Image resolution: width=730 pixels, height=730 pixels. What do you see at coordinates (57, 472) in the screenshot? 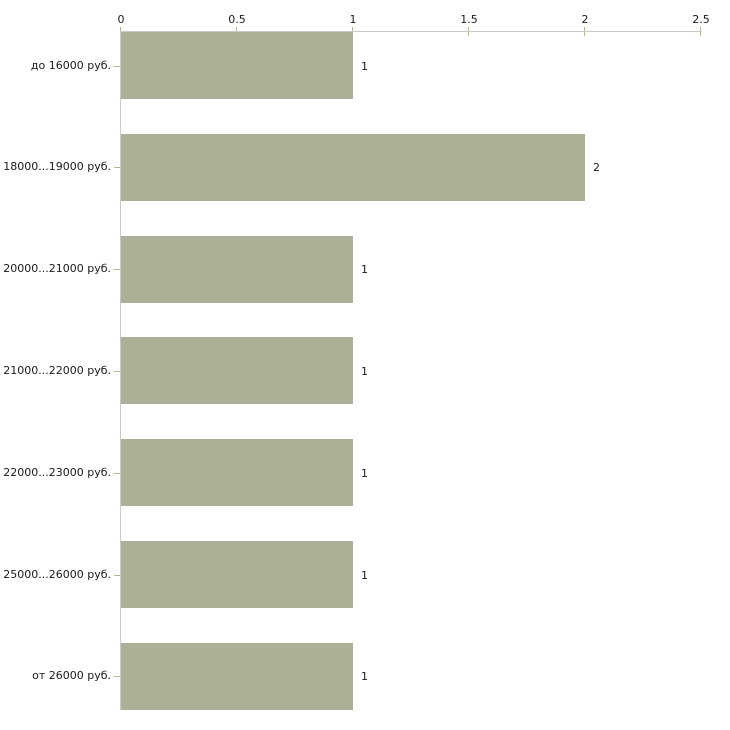
I see `category-label: 22000...23000 руб.` at bounding box center [57, 472].